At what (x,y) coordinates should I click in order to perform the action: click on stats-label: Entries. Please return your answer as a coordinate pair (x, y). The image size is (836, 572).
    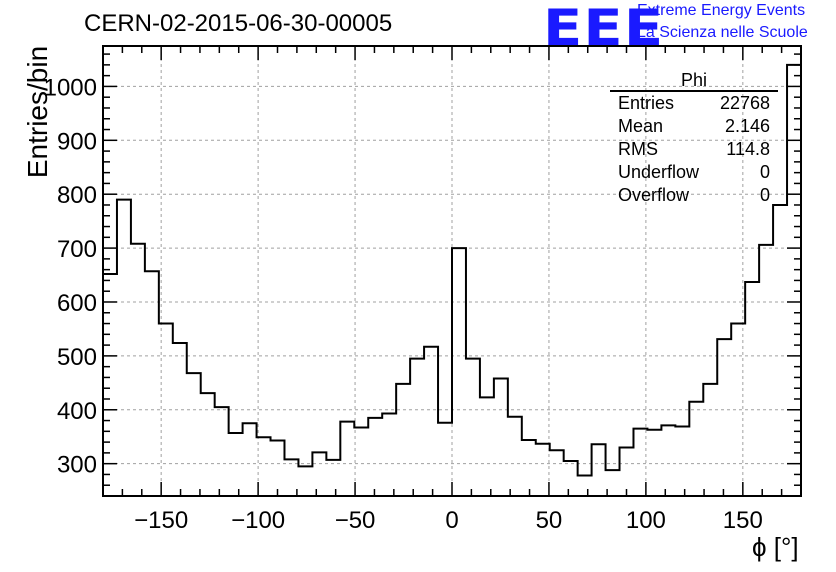
    Looking at the image, I should click on (646, 103).